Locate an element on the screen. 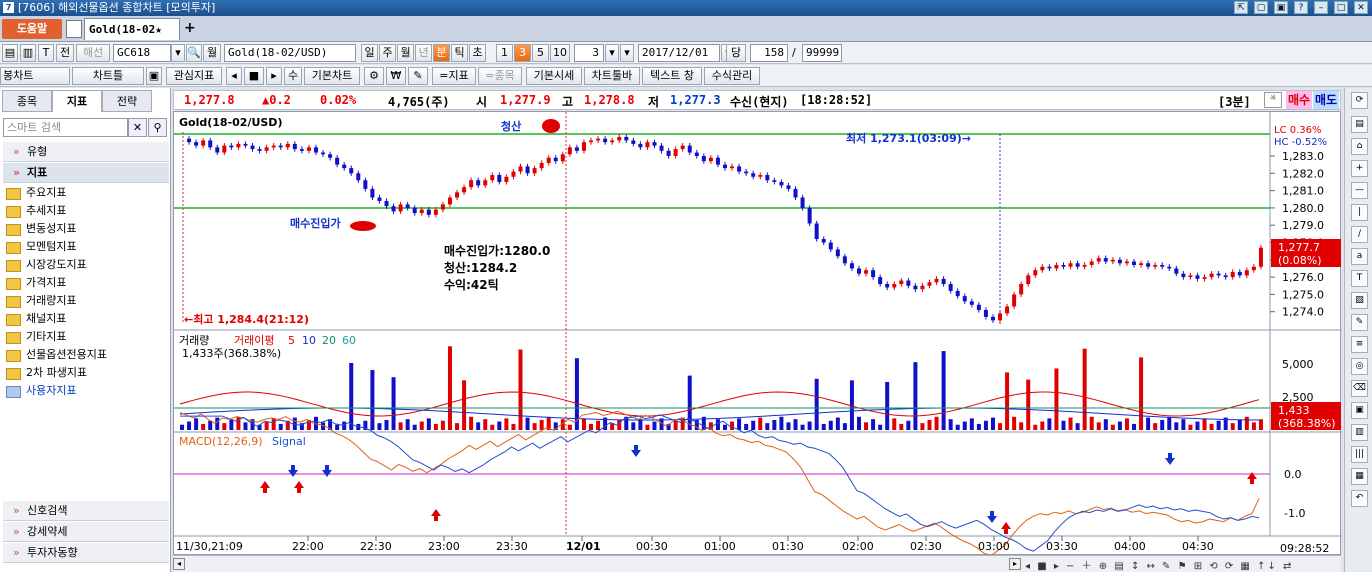 This screenshot has height=572, width=1372. next-icon: ▸ is located at coordinates (274, 76).